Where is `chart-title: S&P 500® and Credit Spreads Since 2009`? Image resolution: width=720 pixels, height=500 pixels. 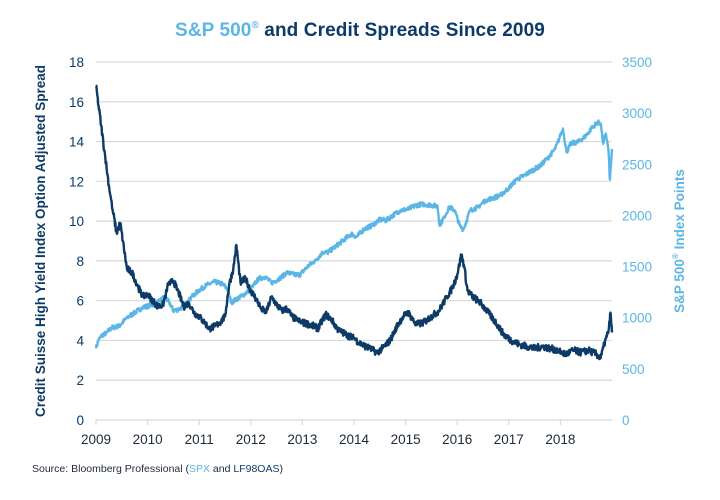 chart-title: S&P 500® and Credit Spreads Since 2009 is located at coordinates (360, 31).